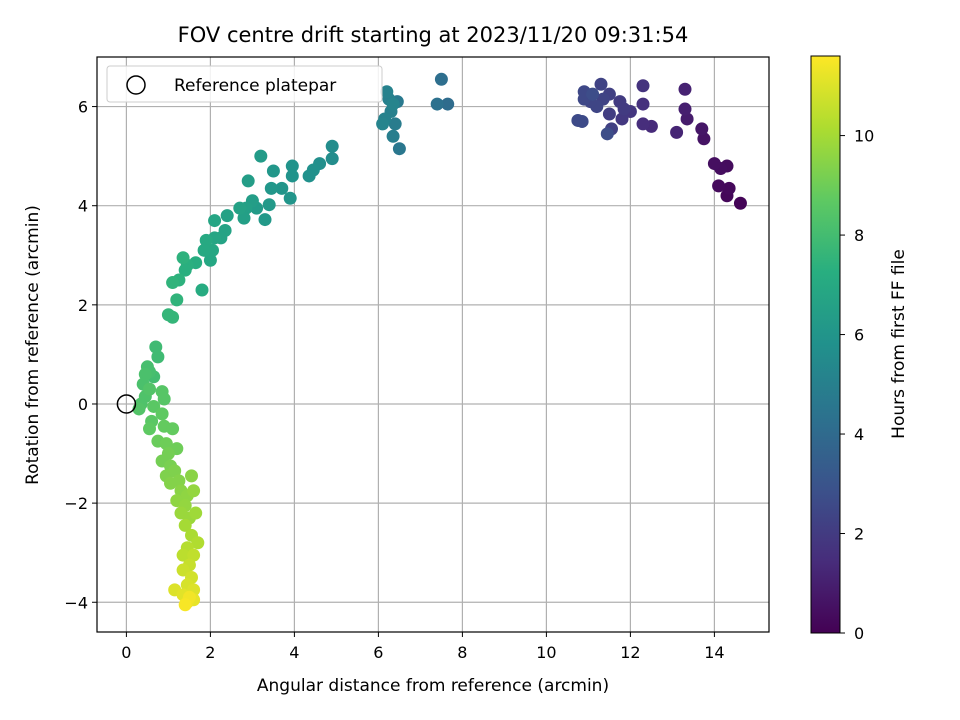  I want to click on y-tick-label: 2, so click(83, 305).